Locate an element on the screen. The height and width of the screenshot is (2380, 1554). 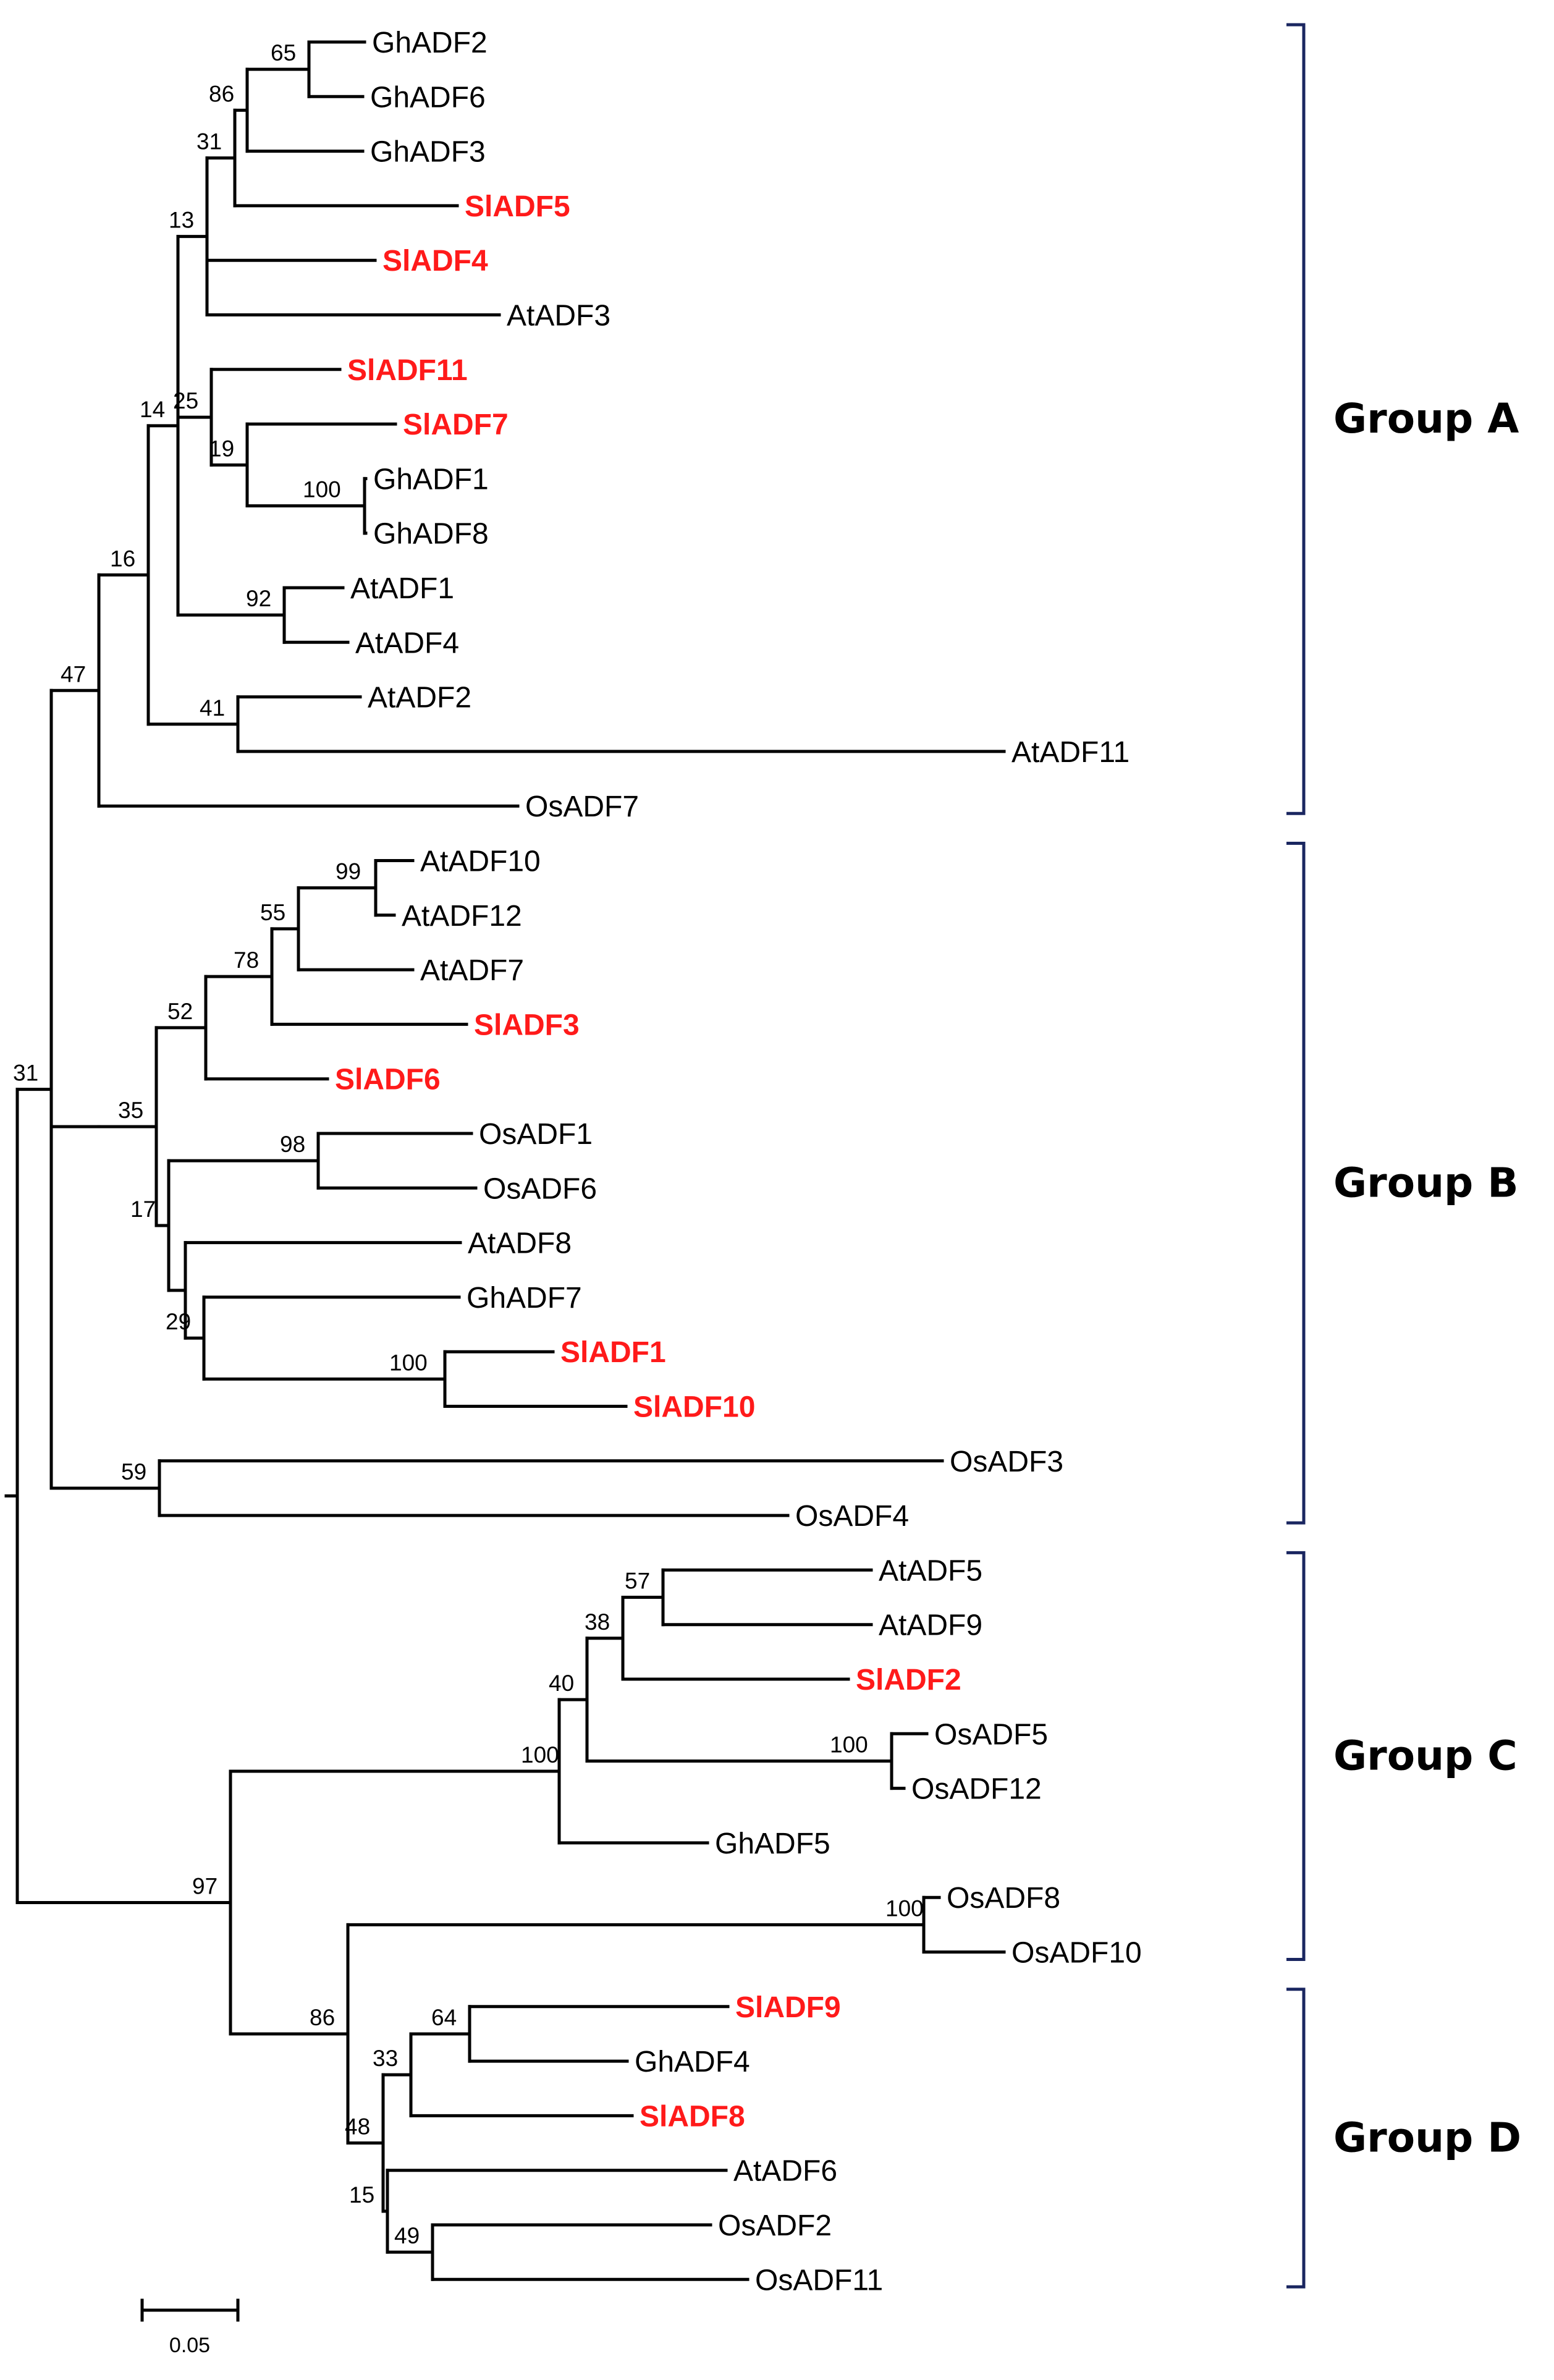
bootstrap-a41: 41 is located at coordinates (212, 708).